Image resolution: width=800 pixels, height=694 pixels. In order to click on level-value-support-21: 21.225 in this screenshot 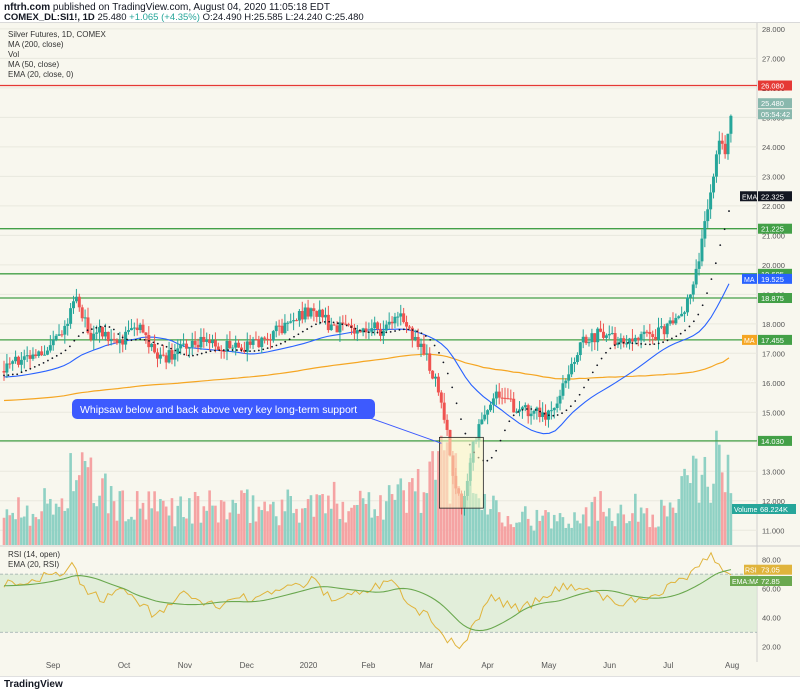, I will do `click(772, 229)`.